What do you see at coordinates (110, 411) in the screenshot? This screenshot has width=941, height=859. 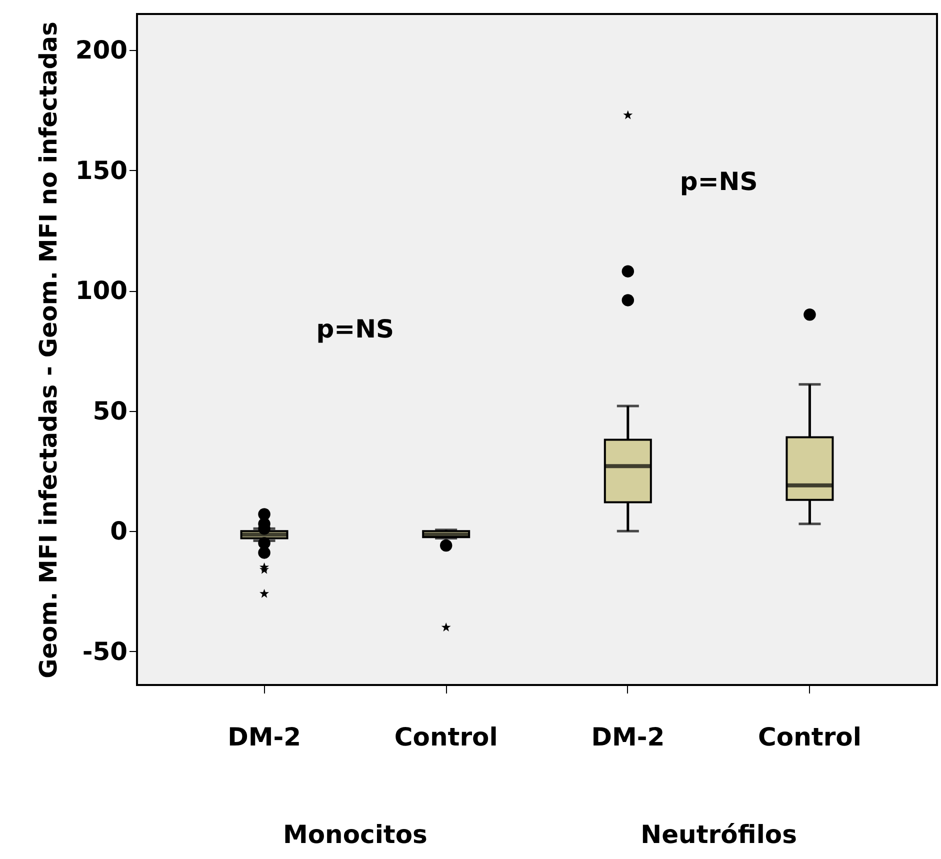 I see `y-tick-label: 50` at bounding box center [110, 411].